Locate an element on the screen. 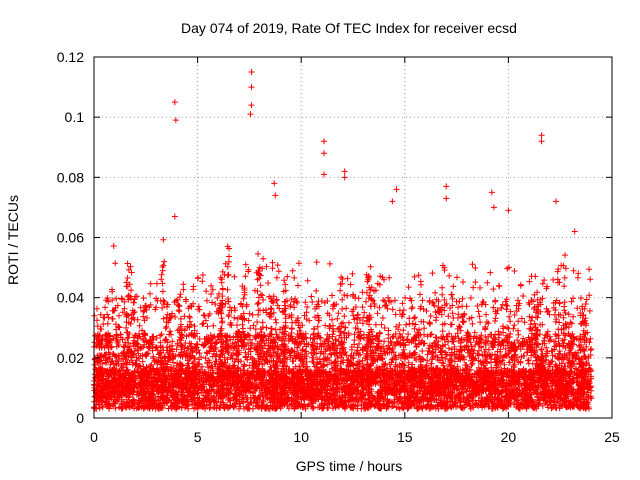  y-tick-label: 0 is located at coordinates (80, 418).